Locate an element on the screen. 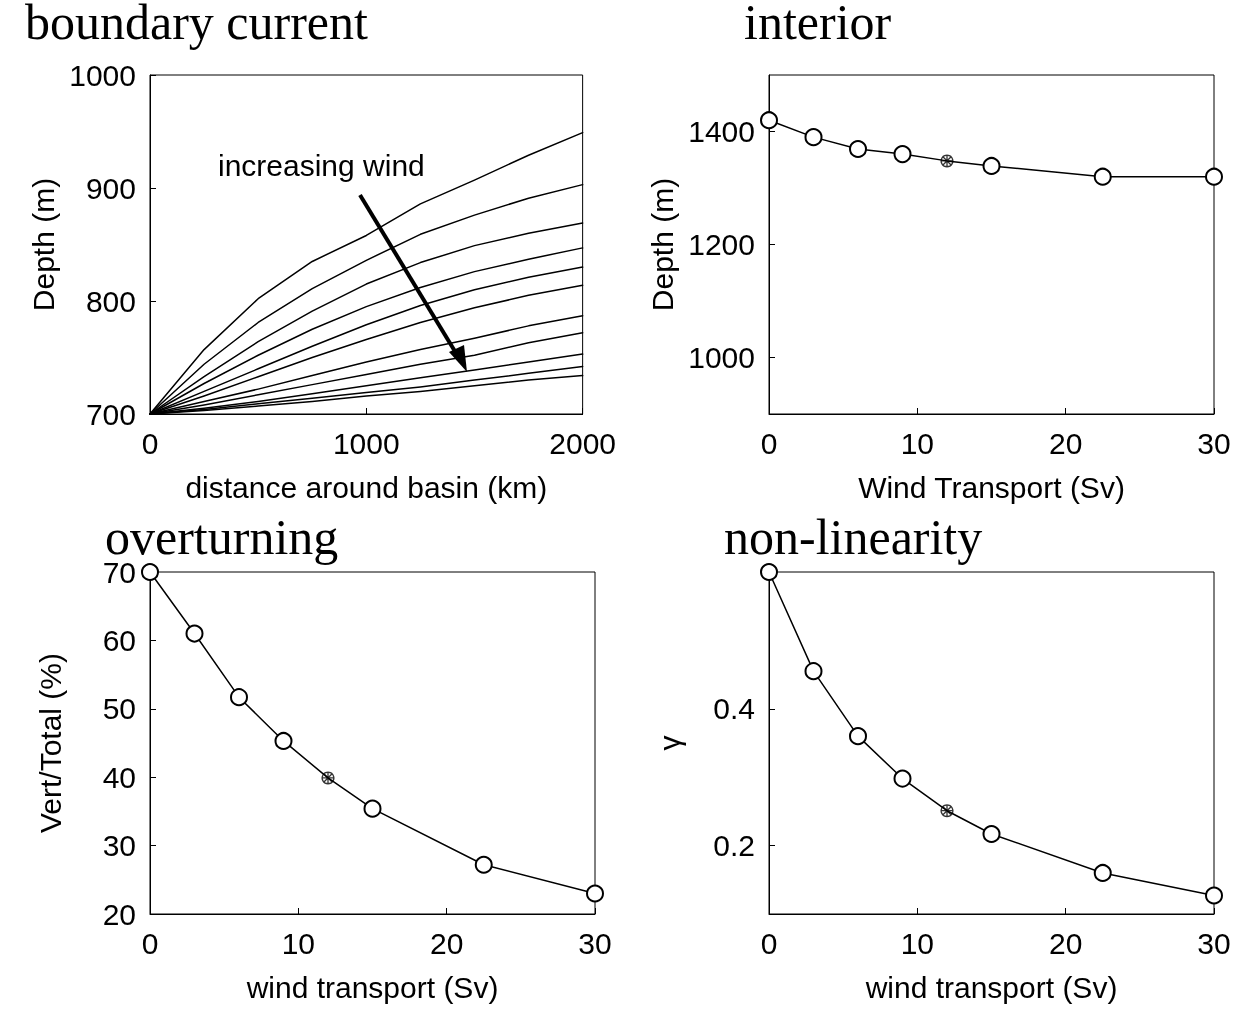 The width and height of the screenshot is (1239, 1014). y-tick-label: 700 is located at coordinates (110, 414).